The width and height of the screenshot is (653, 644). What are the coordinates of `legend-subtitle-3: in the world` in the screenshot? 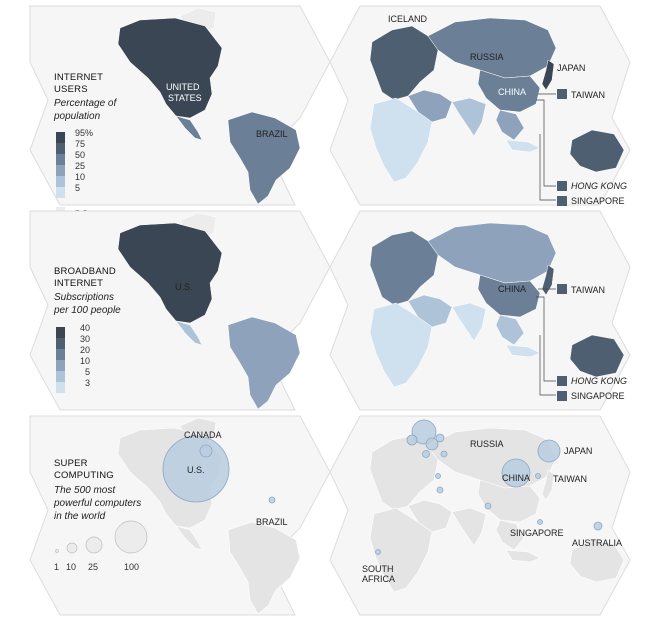 It's located at (80, 516).